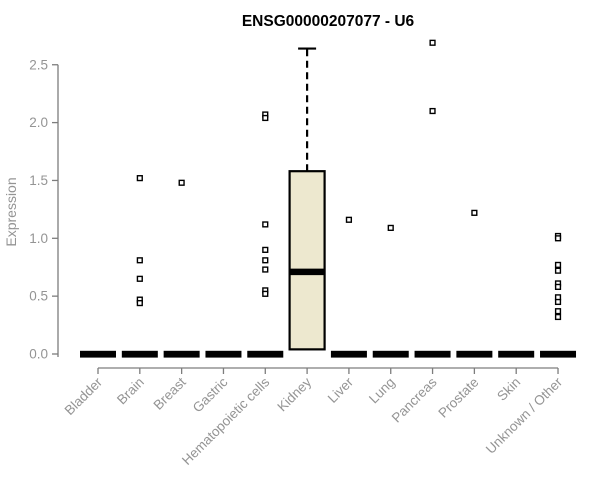 The width and height of the screenshot is (600, 500). Describe the element at coordinates (516, 354) in the screenshot. I see `zero-box-skin` at that location.